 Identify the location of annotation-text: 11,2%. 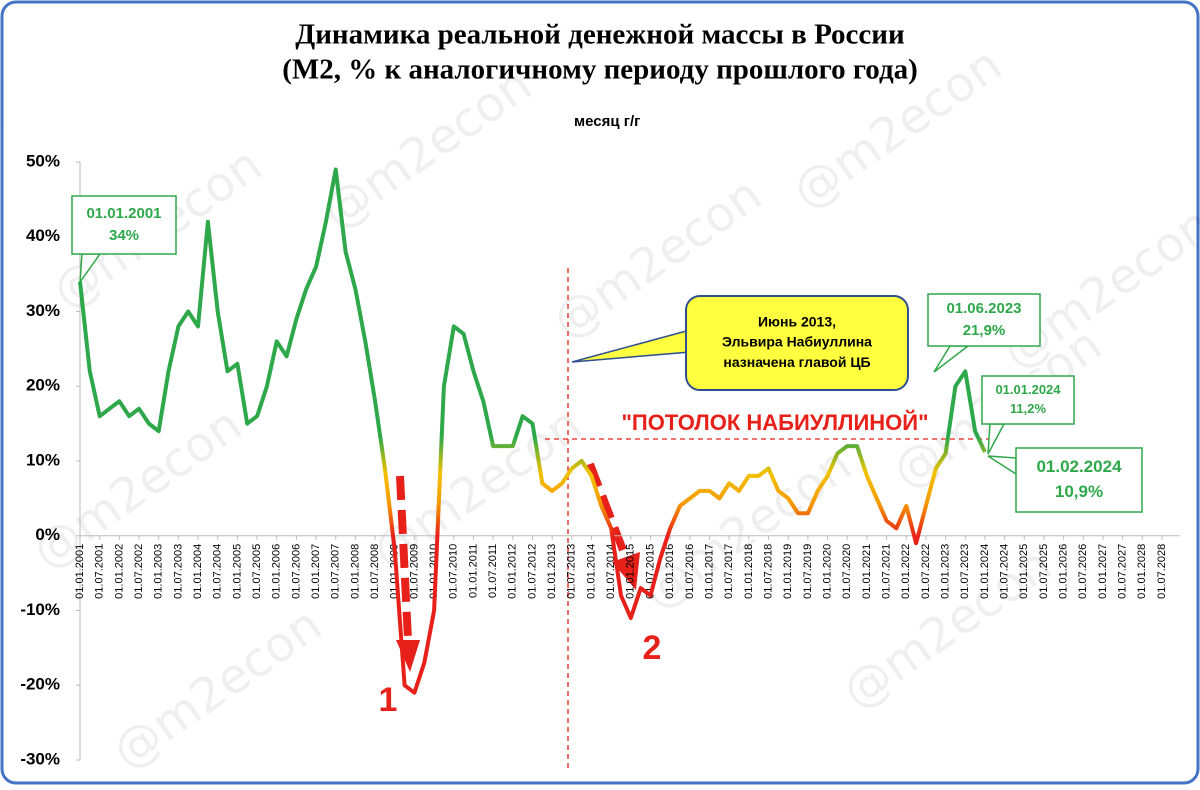
(1028, 408).